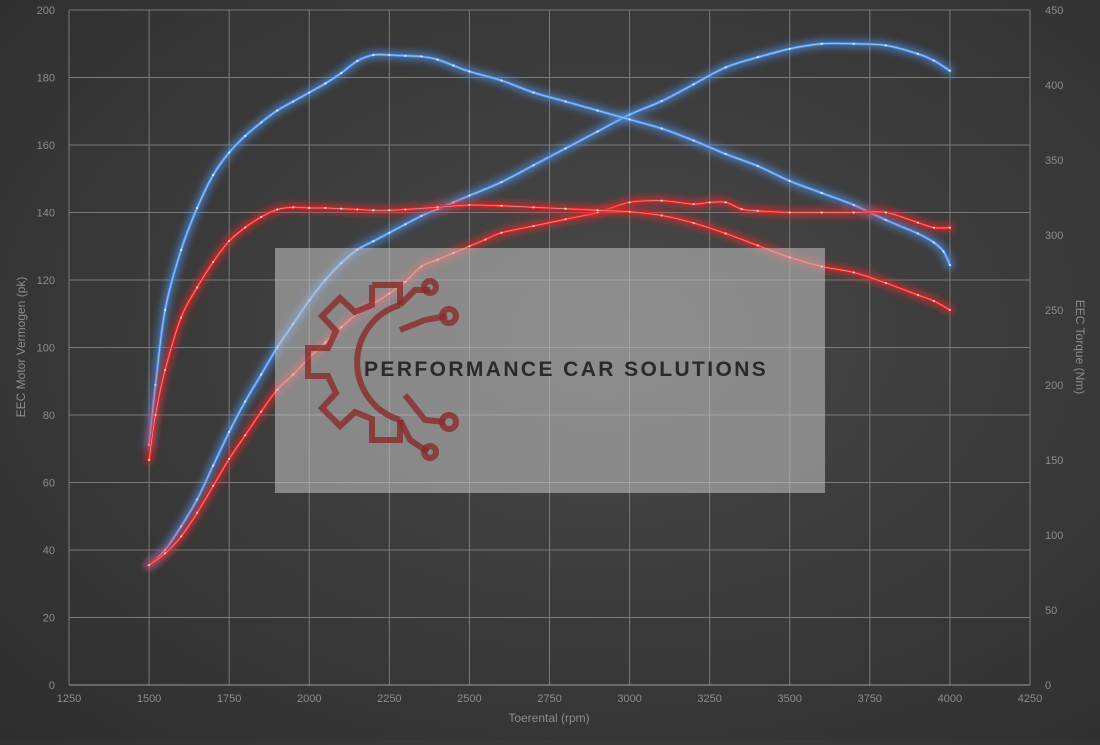  I want to click on x-tick-label: 1750, so click(229, 699).